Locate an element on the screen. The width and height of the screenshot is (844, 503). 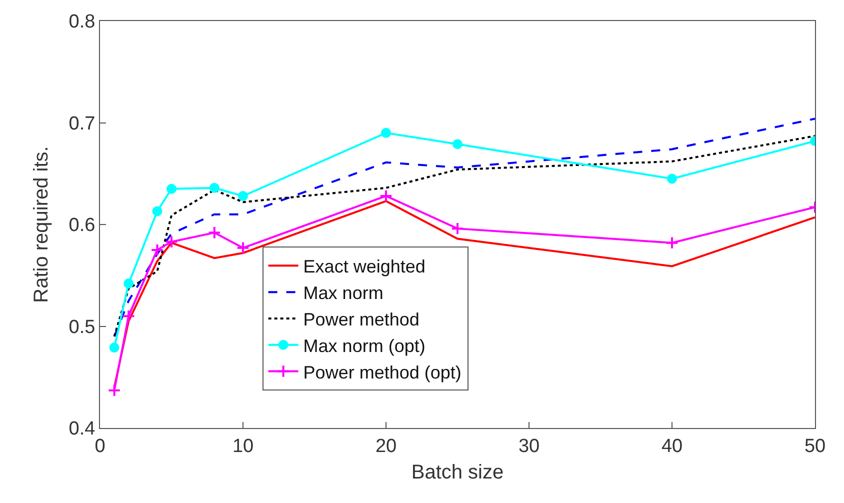
x-tick-label: 50 is located at coordinates (815, 446).